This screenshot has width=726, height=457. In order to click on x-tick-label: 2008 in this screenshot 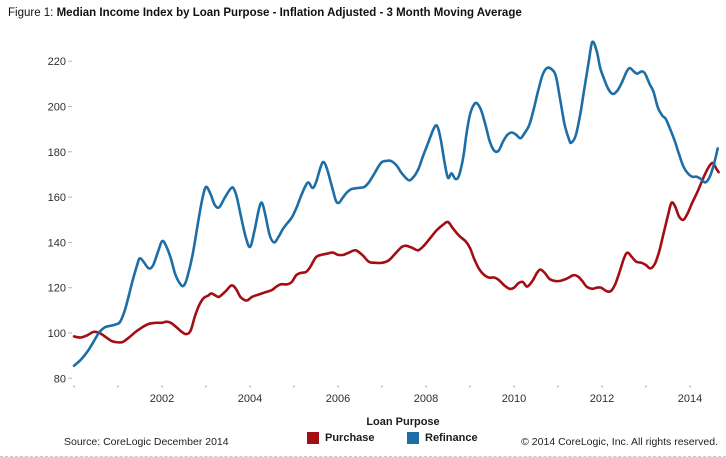, I will do `click(426, 399)`.